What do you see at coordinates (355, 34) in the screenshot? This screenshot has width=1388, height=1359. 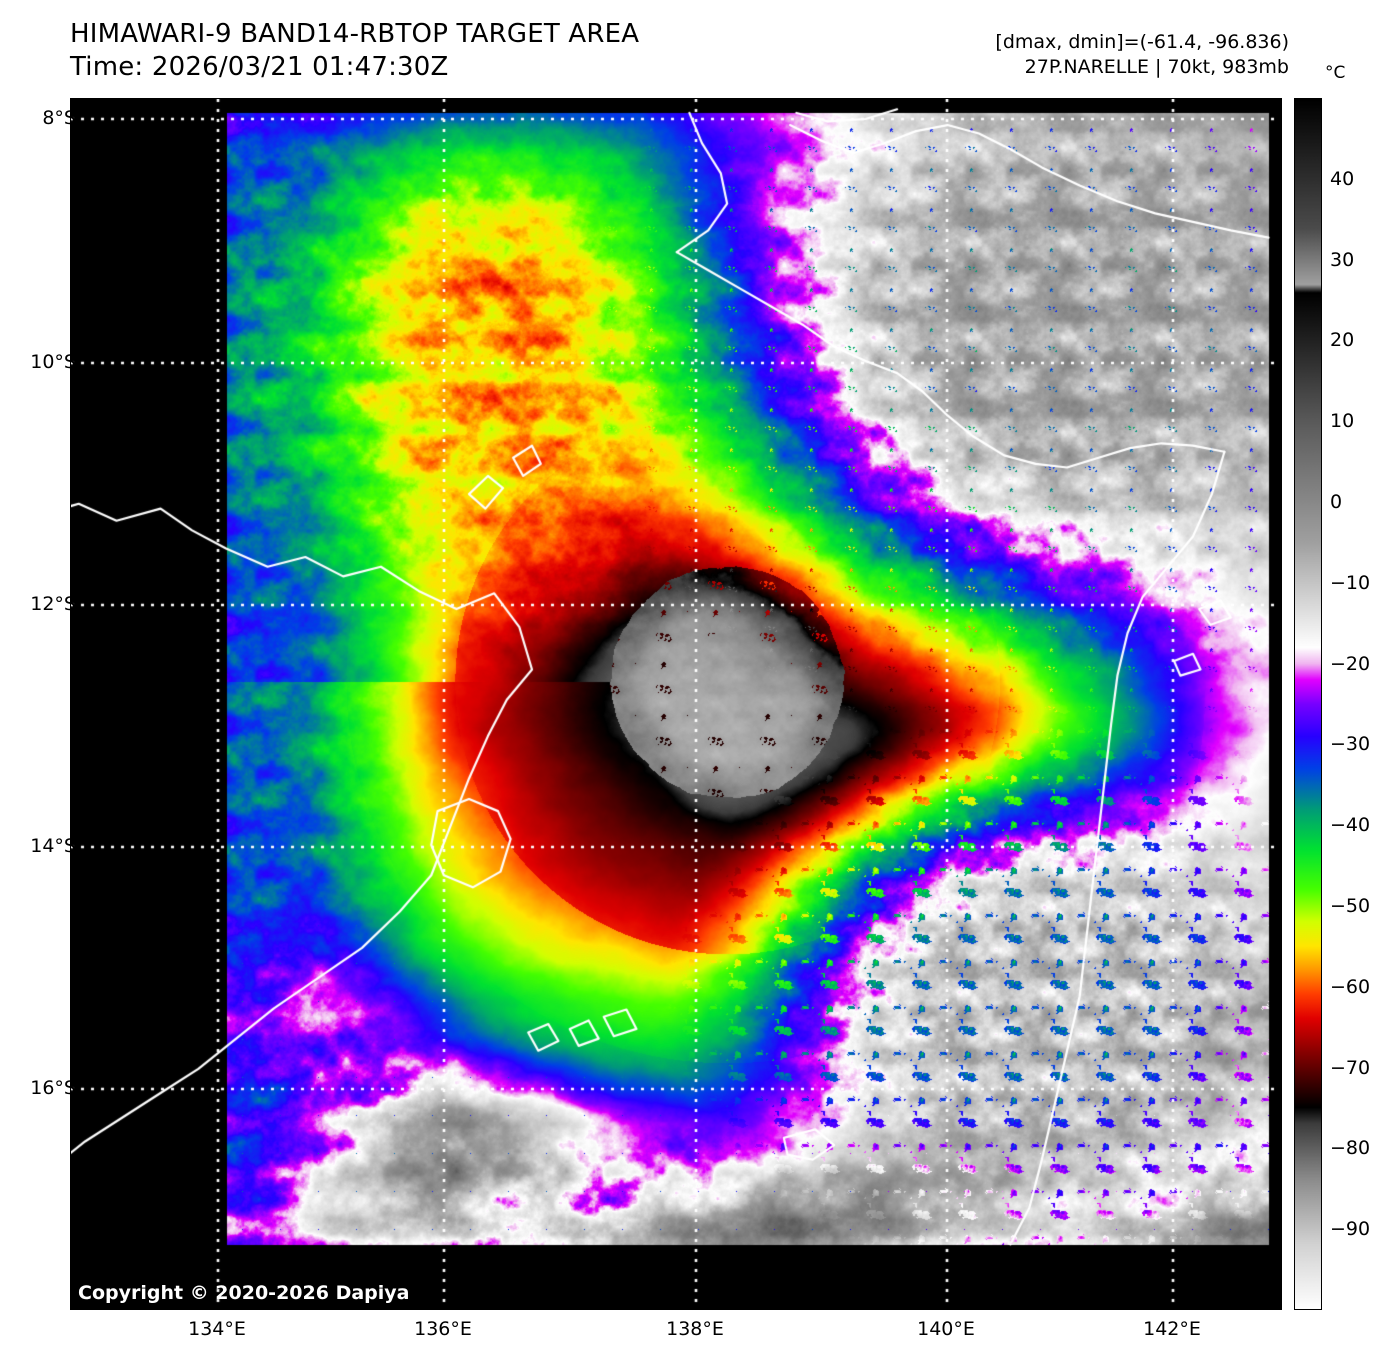 I see `page-title: HIMAWARI-9 BAND14-RBTOP TARGET AREA` at bounding box center [355, 34].